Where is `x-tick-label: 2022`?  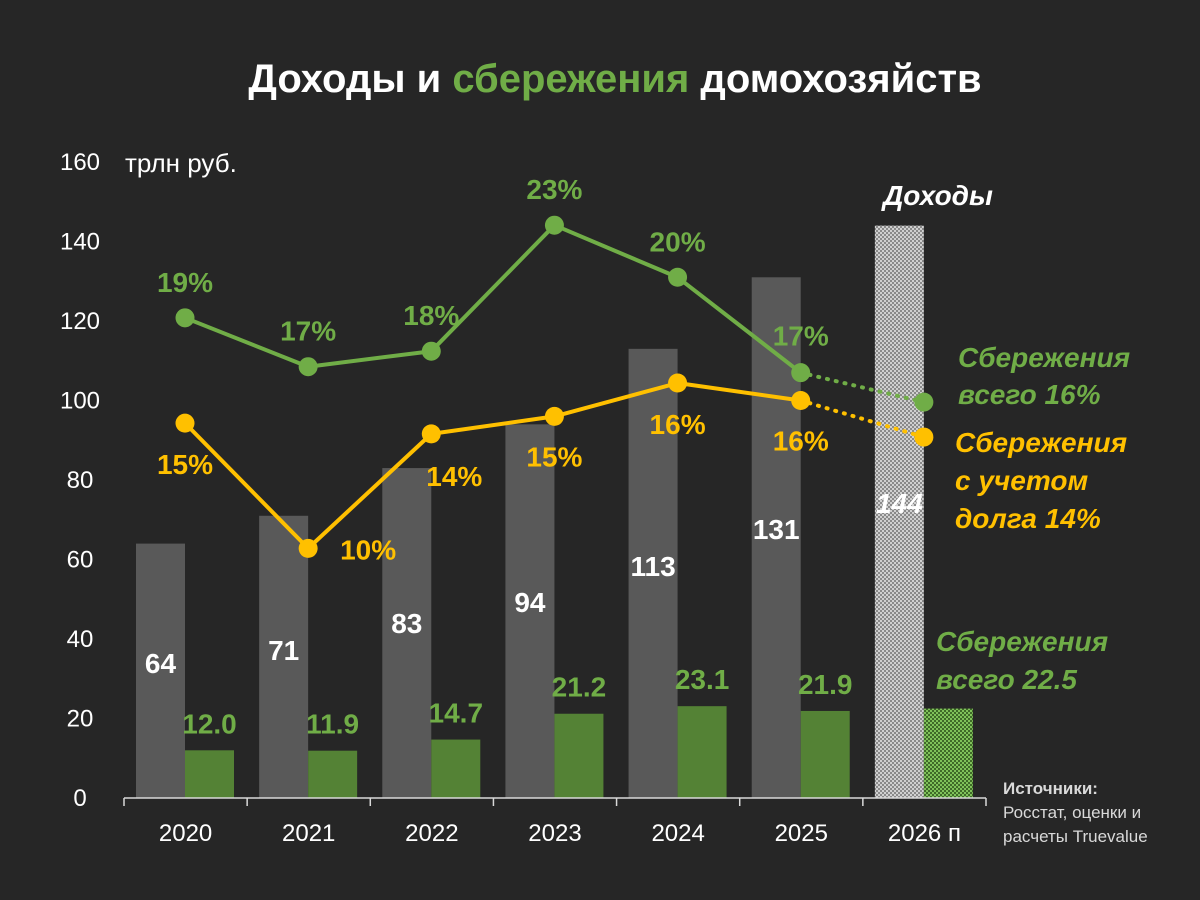 x-tick-label: 2022 is located at coordinates (431, 833).